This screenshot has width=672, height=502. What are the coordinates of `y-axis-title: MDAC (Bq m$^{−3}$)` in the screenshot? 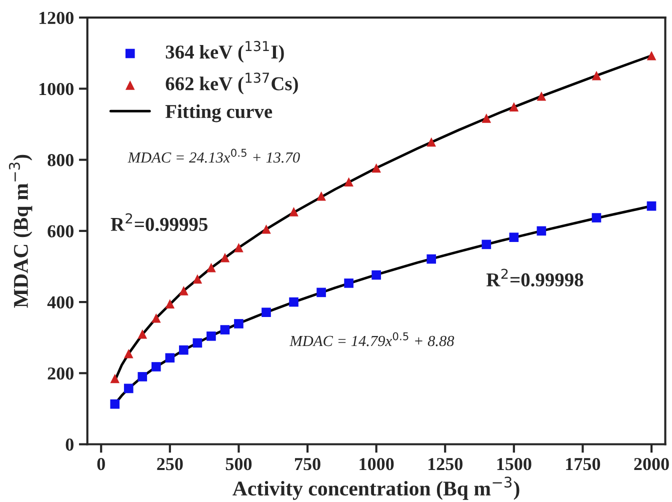 It's located at (20, 231).